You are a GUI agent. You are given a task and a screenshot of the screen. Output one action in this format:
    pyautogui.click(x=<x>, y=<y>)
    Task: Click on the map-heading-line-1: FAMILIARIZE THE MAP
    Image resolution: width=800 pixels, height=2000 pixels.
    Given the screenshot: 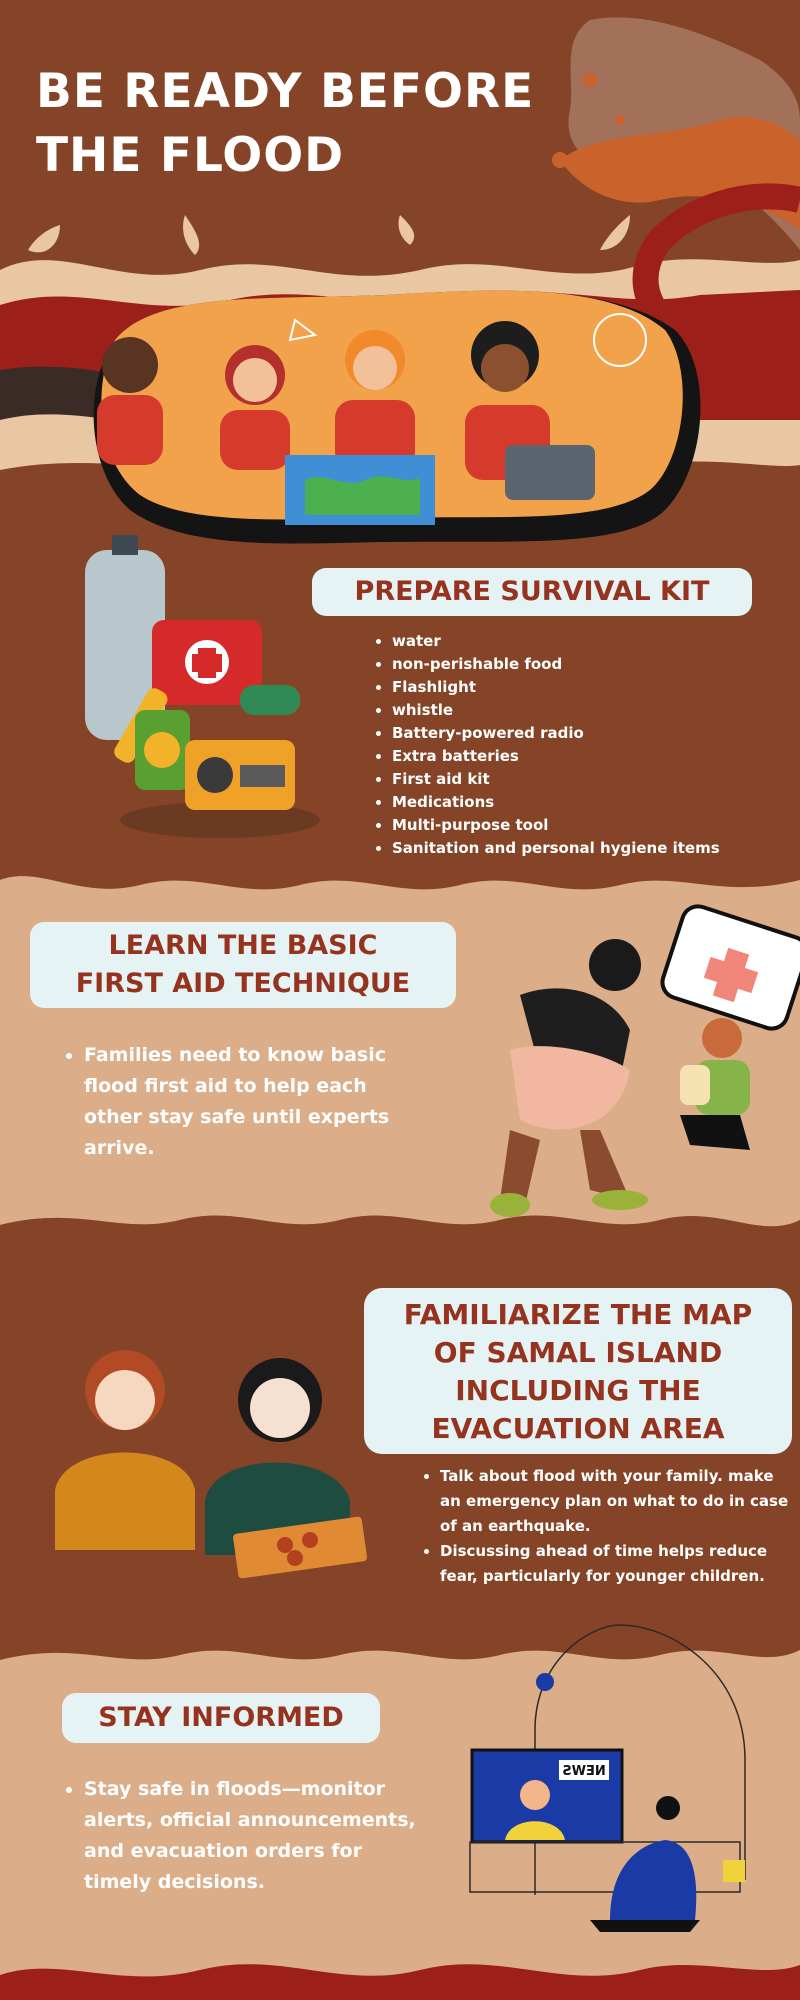 What is the action you would take?
    pyautogui.click(x=578, y=1314)
    